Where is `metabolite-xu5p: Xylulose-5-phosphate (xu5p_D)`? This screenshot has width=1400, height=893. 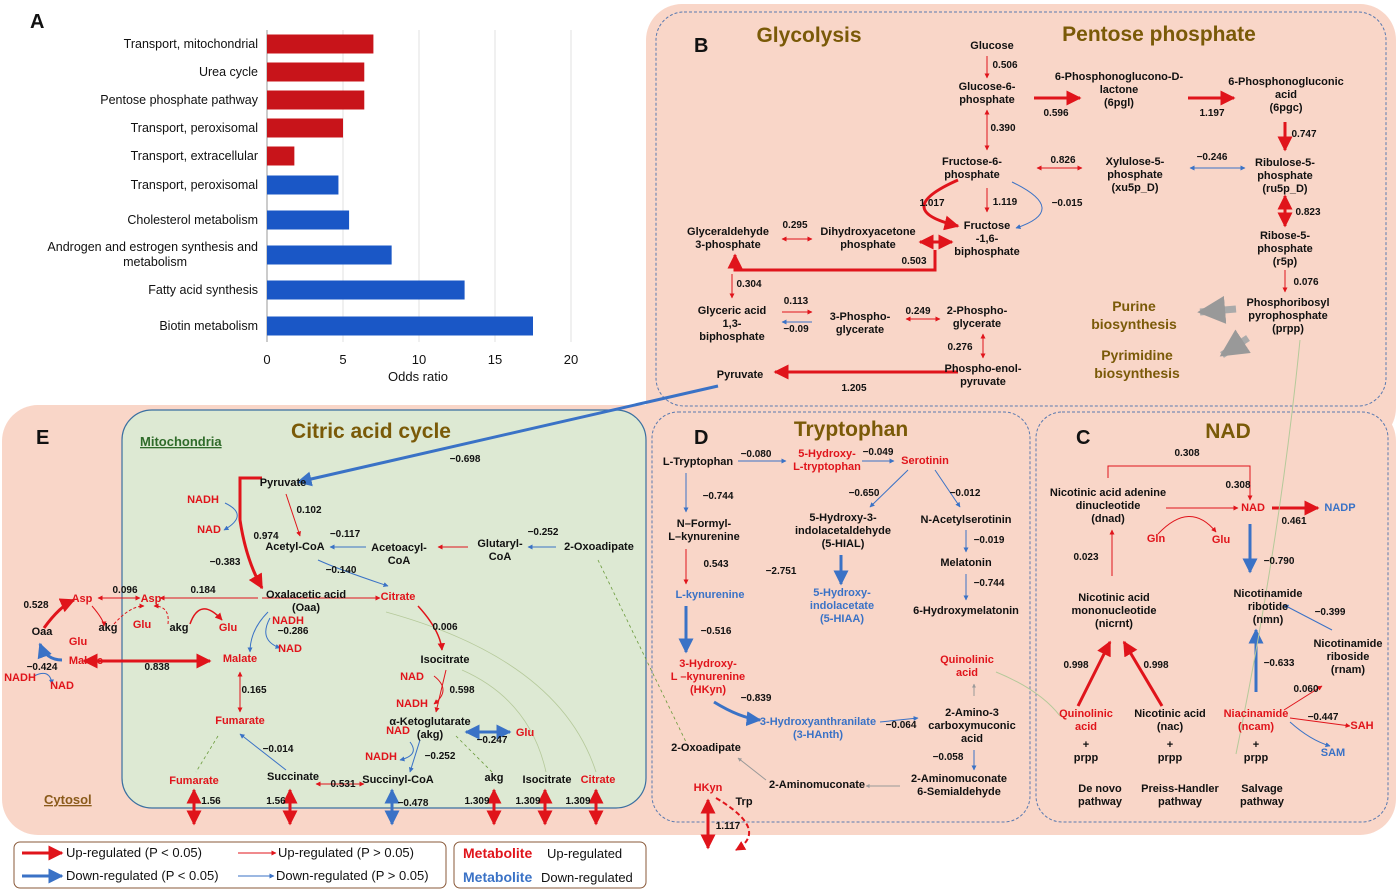
metabolite-xu5p: Xylulose-5-phosphate (xu5p_D) is located at coordinates (1135, 175).